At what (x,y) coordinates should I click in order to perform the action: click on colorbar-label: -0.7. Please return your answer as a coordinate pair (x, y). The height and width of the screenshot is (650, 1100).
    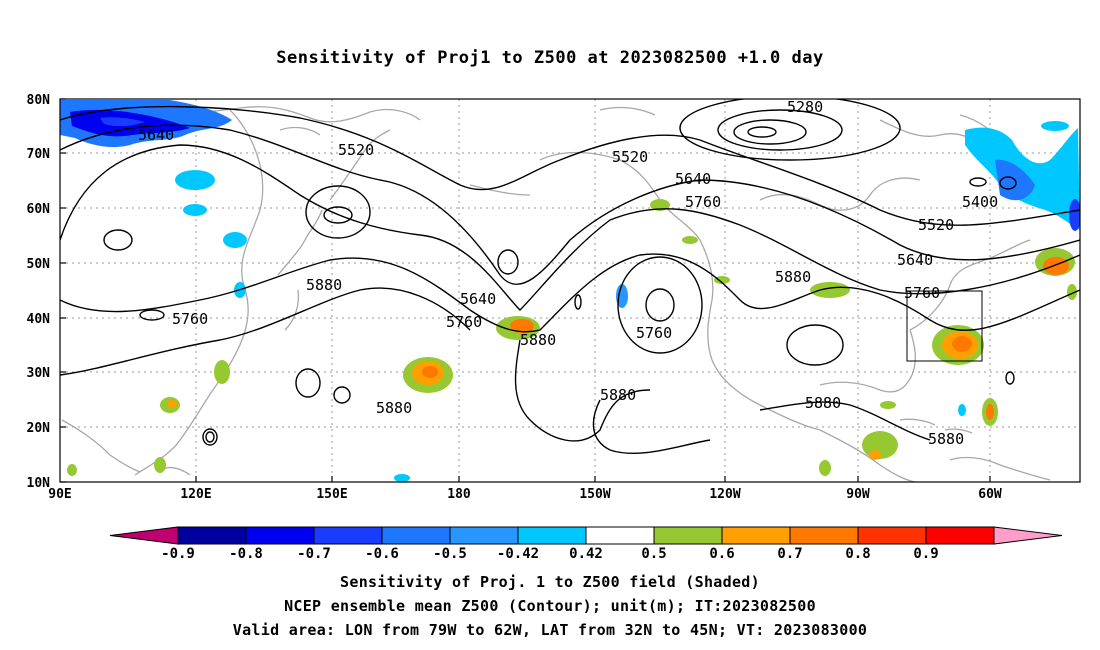
    Looking at the image, I should click on (314, 554).